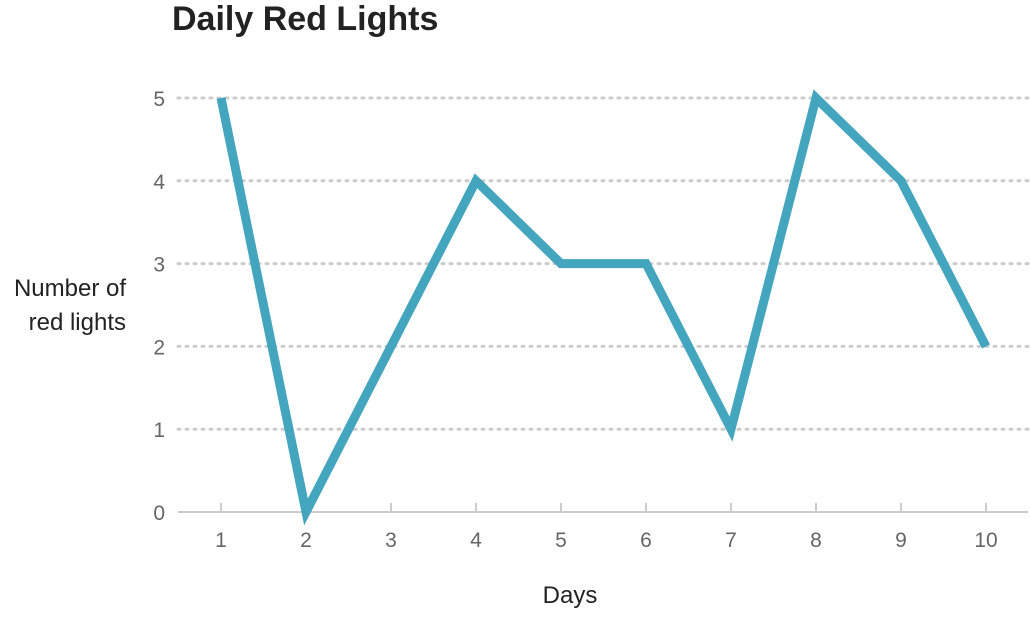 The height and width of the screenshot is (618, 1030). What do you see at coordinates (306, 540) in the screenshot?
I see `x-tick-label: 2` at bounding box center [306, 540].